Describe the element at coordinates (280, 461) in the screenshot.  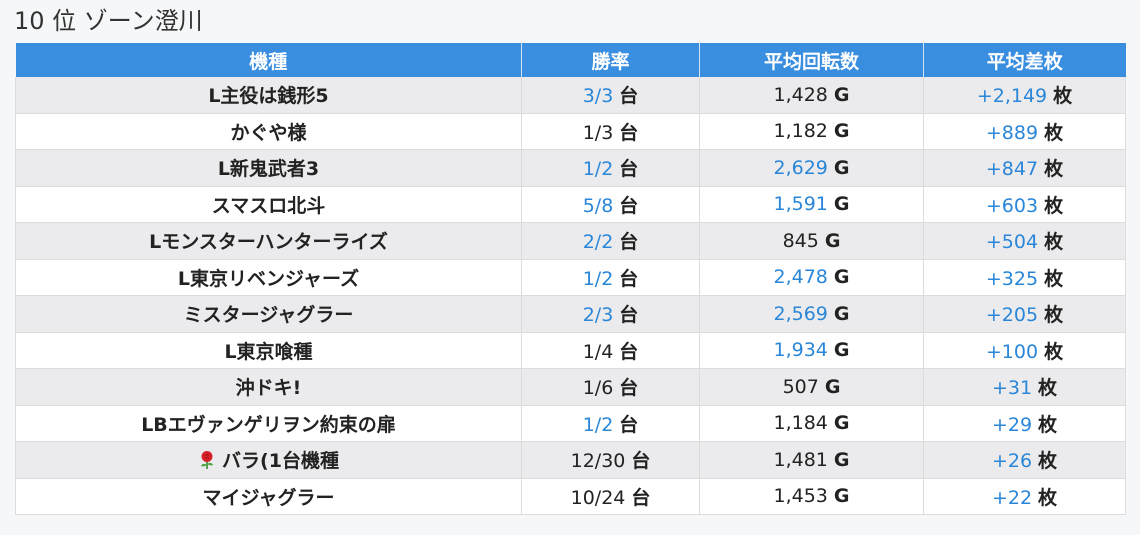
I see `machine-name: バラ(1台機種` at that location.